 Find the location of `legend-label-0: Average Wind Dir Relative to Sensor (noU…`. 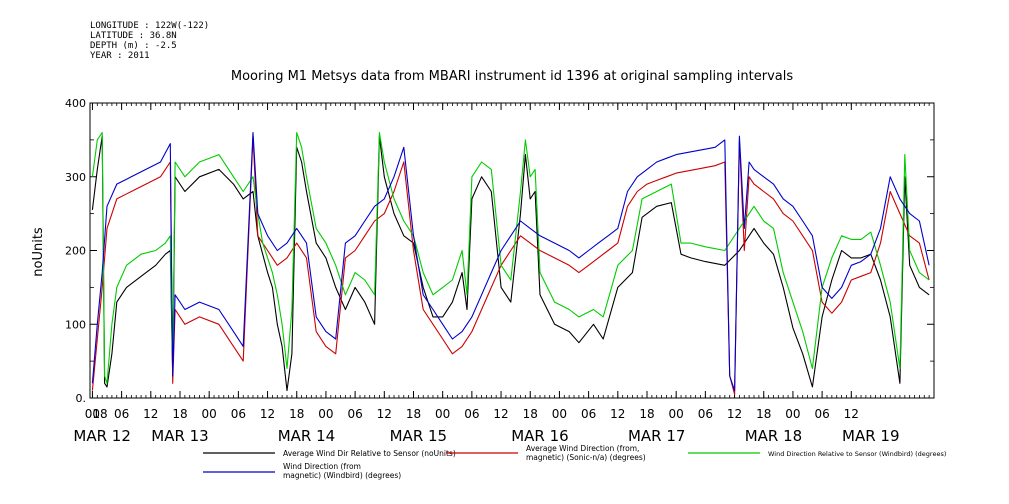

legend-label-0: Average Wind Dir Relative to Sensor (noU… is located at coordinates (369, 453).